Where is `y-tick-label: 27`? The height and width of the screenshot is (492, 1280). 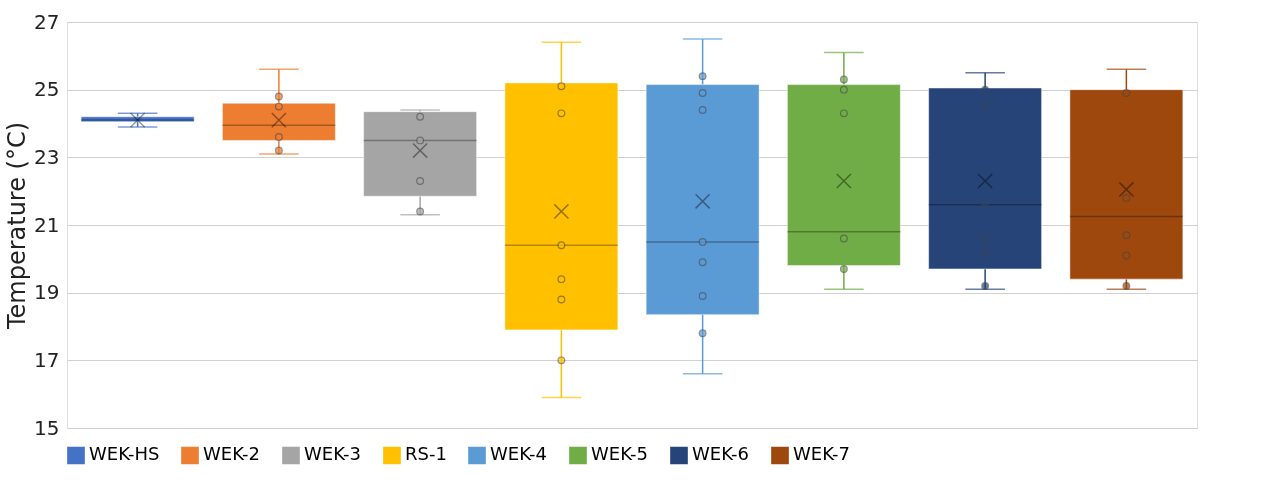
y-tick-label: 27 is located at coordinates (47, 21).